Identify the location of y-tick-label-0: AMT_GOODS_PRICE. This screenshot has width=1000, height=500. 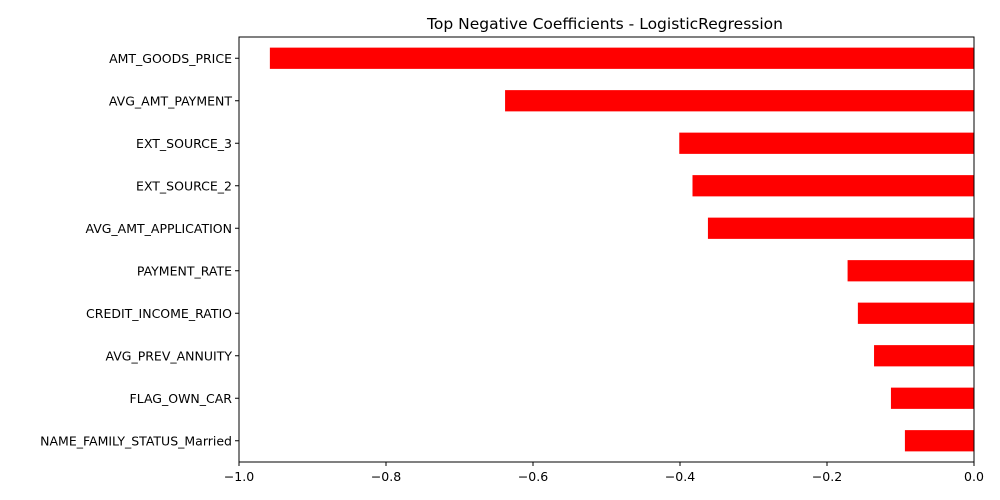
(170, 58).